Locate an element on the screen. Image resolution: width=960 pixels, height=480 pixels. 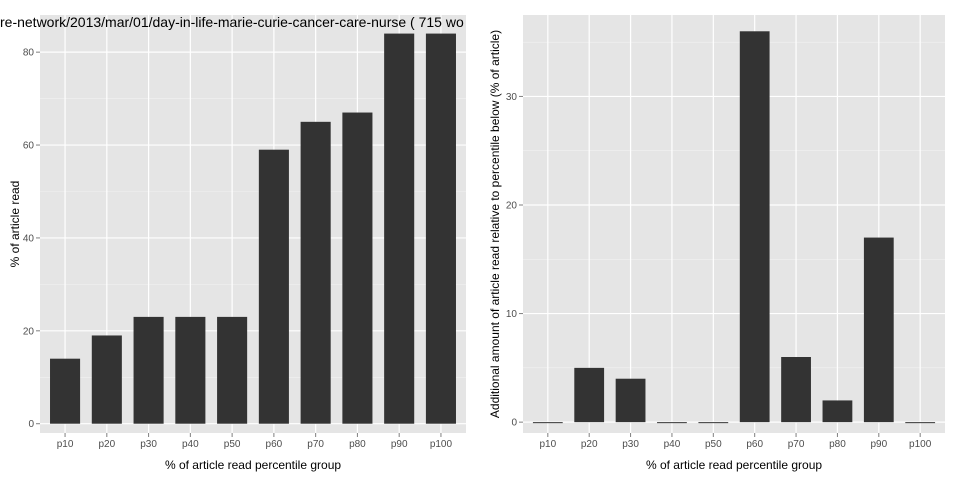
y-tick-label: 80 is located at coordinates (29, 53).